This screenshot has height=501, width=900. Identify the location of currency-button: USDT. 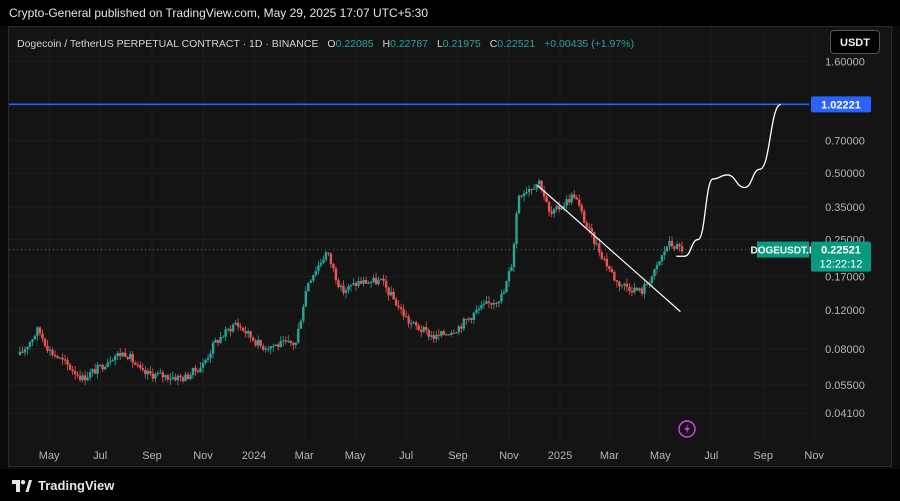
(855, 42).